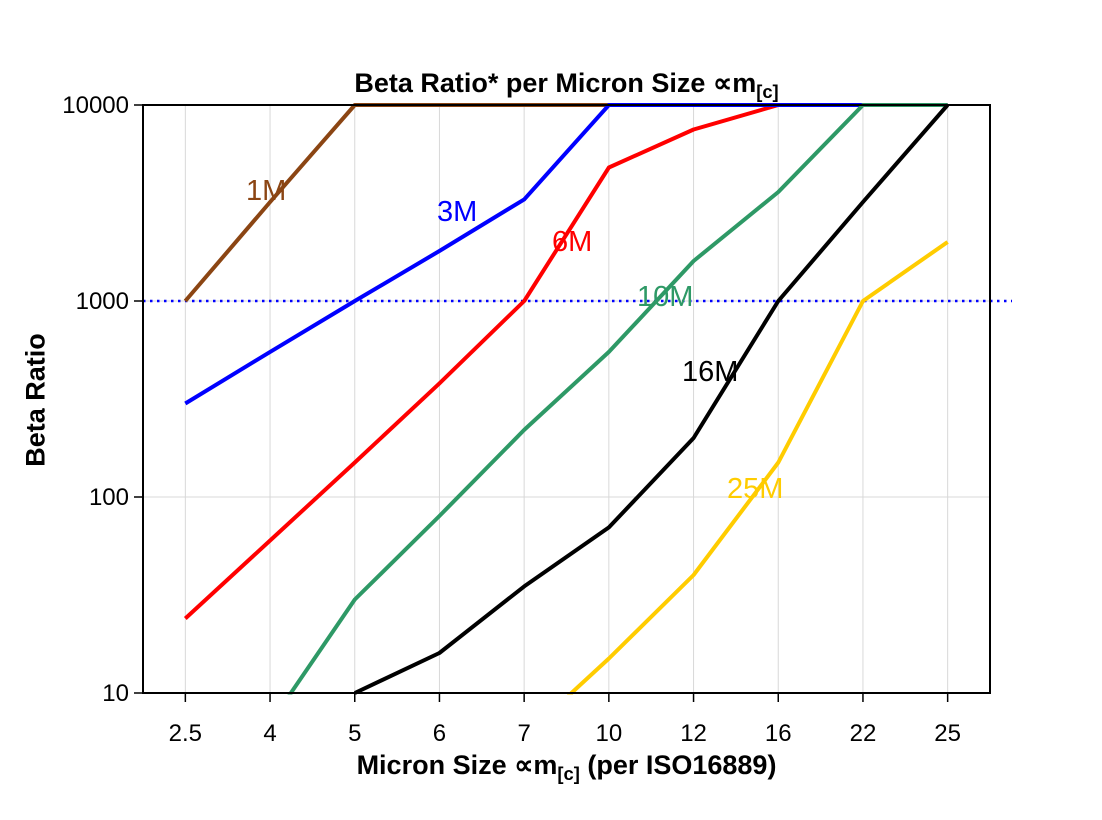 Image resolution: width=1102 pixels, height=820 pixels. What do you see at coordinates (665, 297) in the screenshot?
I see `series-label-10M: 10M` at bounding box center [665, 297].